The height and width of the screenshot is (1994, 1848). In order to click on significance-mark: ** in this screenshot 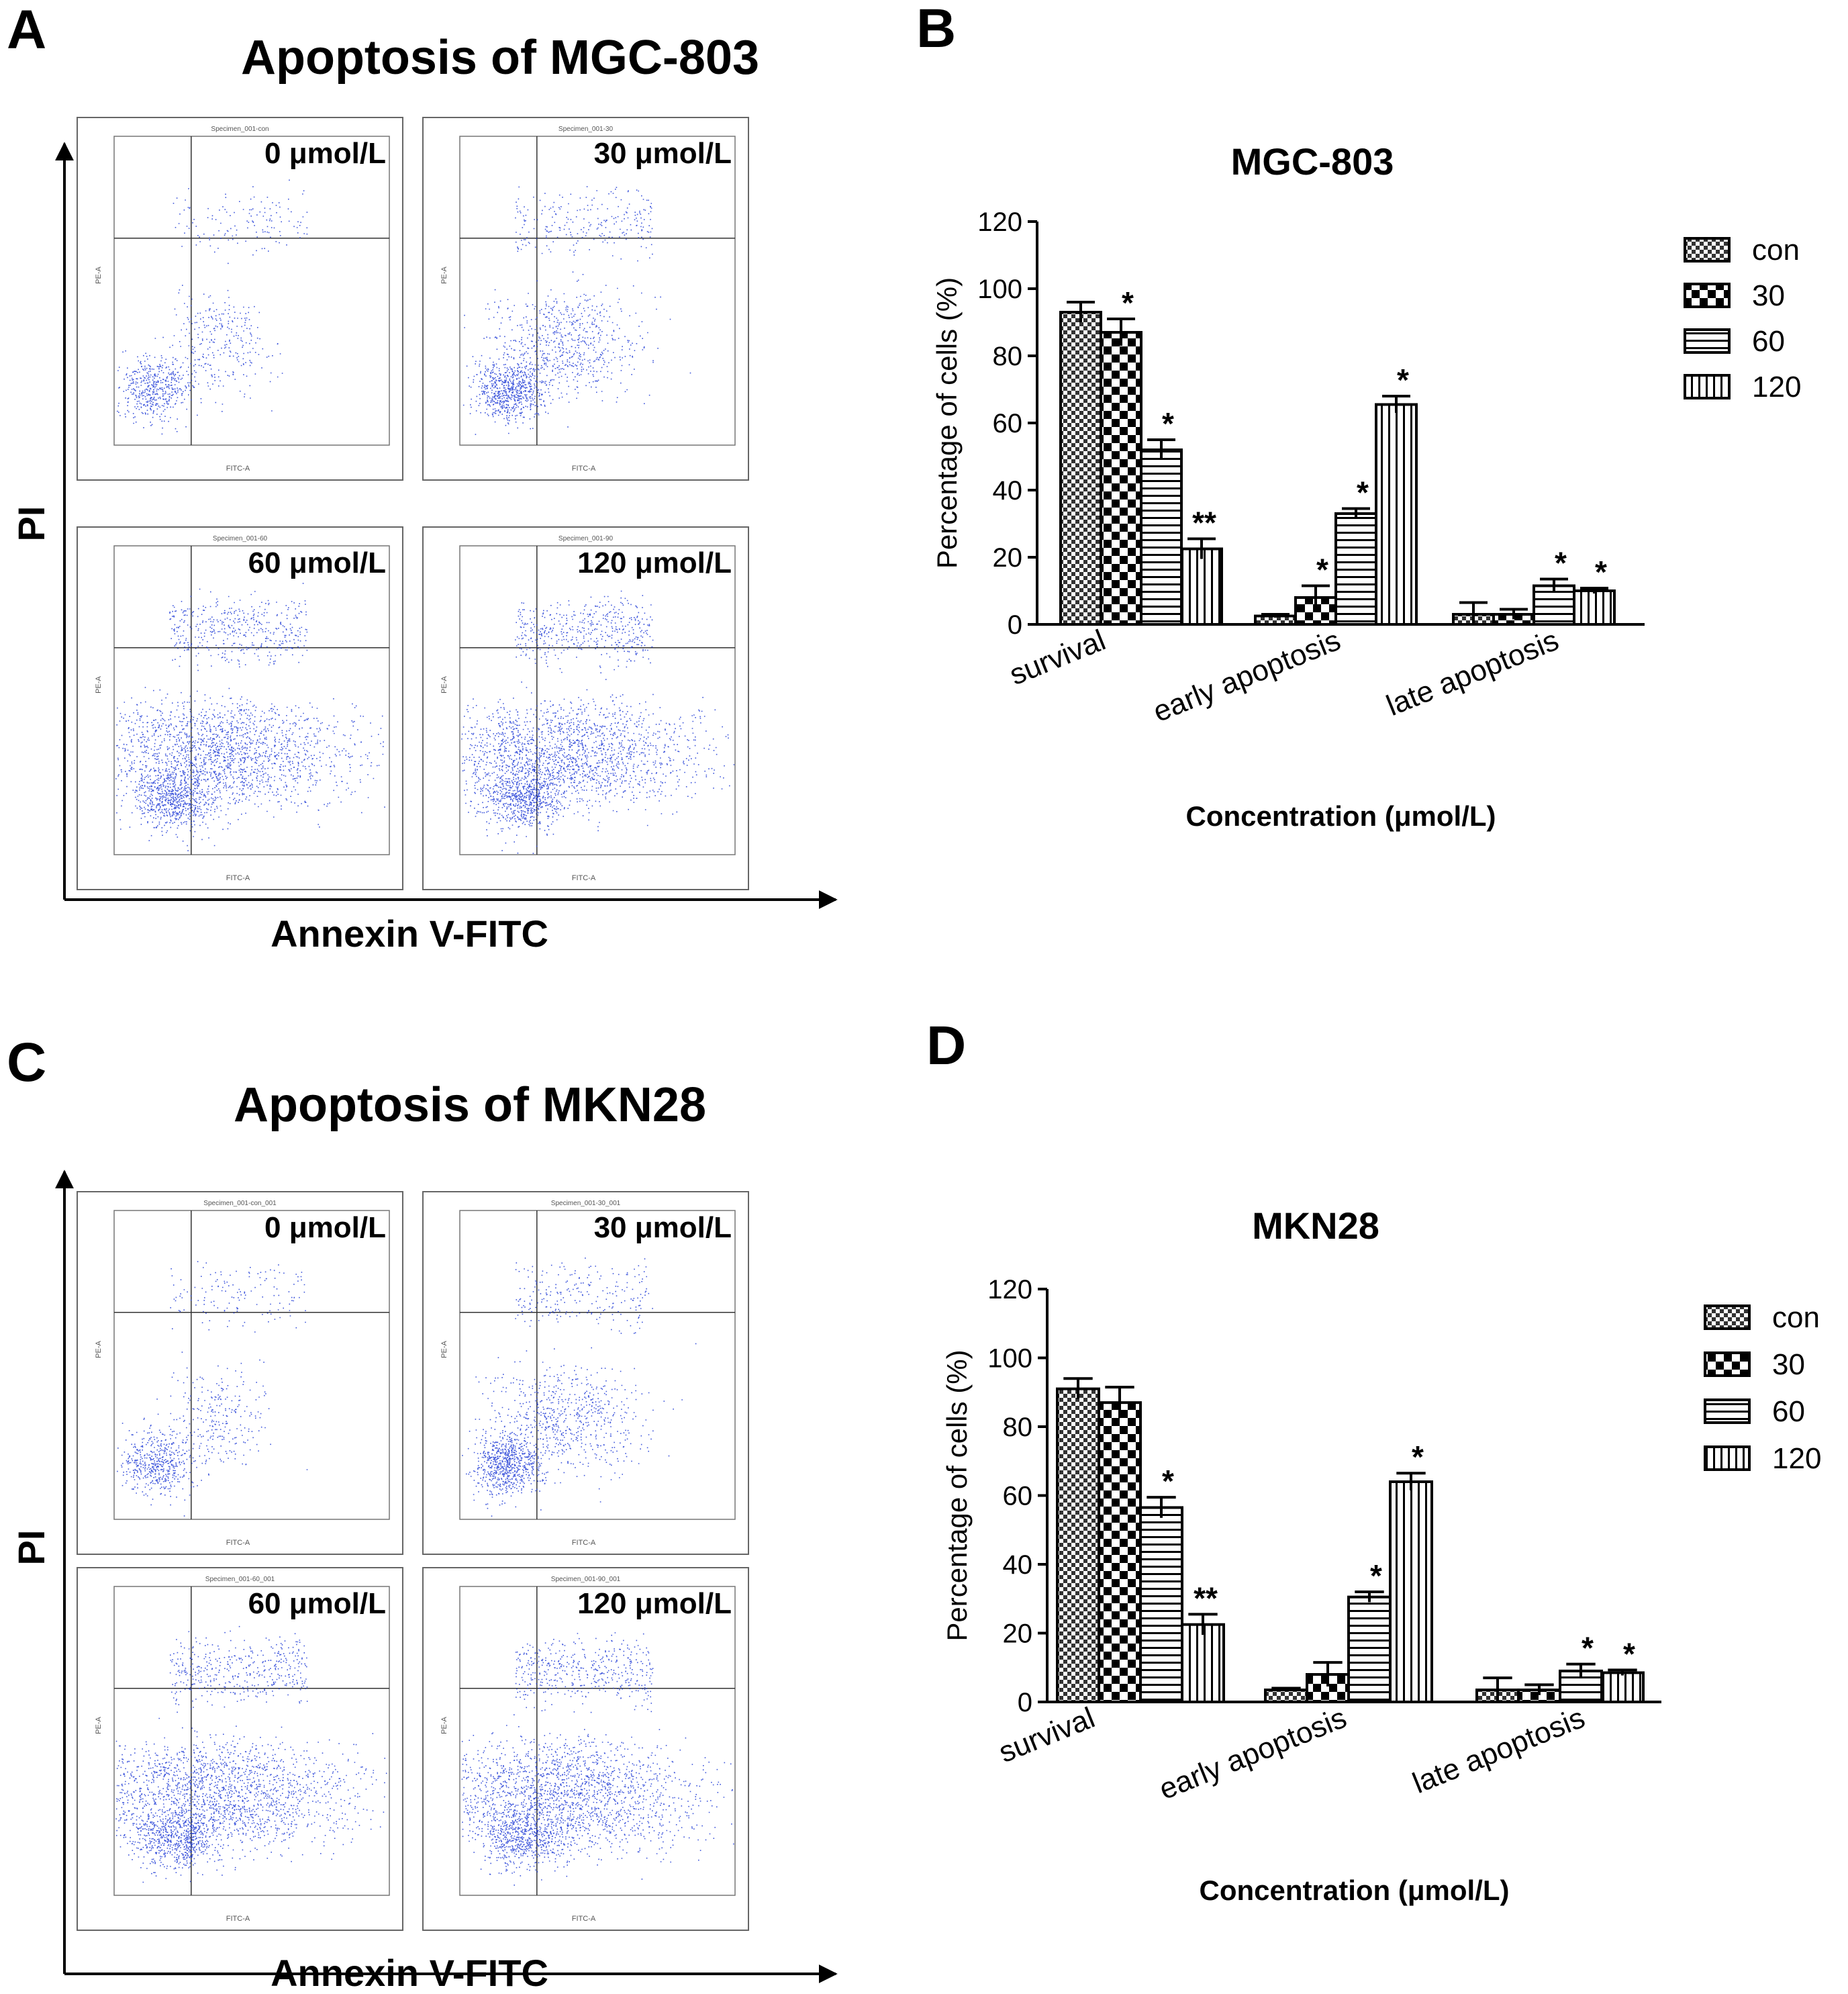, I will do `click(1204, 523)`.